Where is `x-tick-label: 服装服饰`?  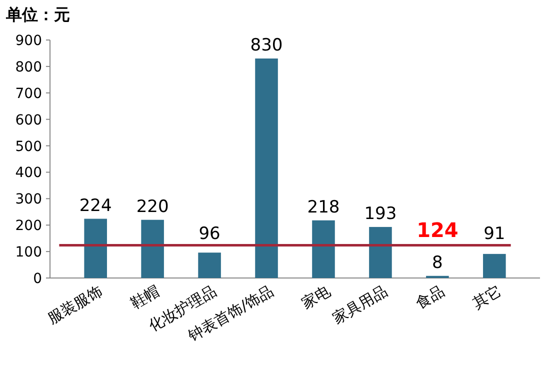 x-tick-label: 服装服饰 is located at coordinates (75, 305).